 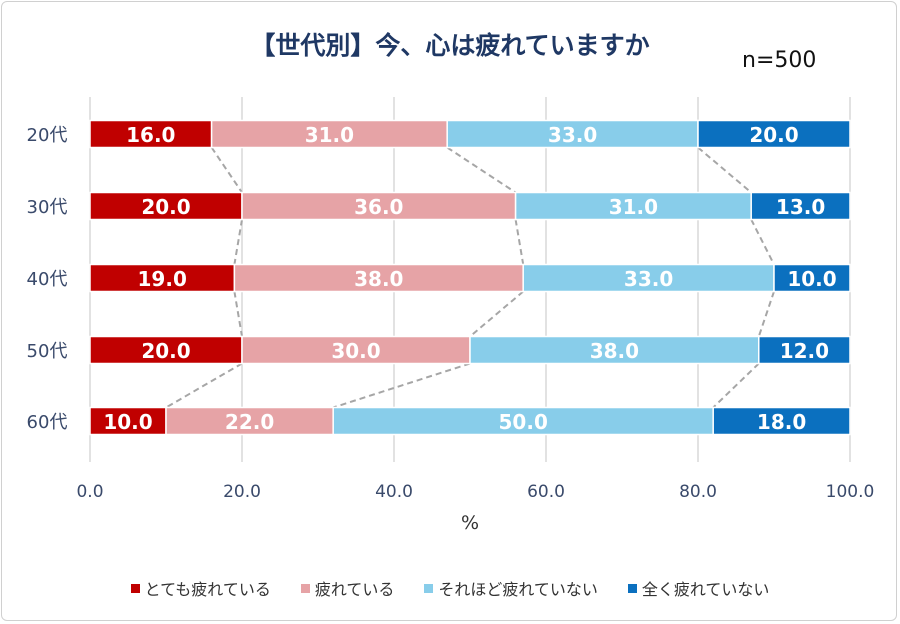 I want to click on x-tick-label: 60.0, so click(x=546, y=492).